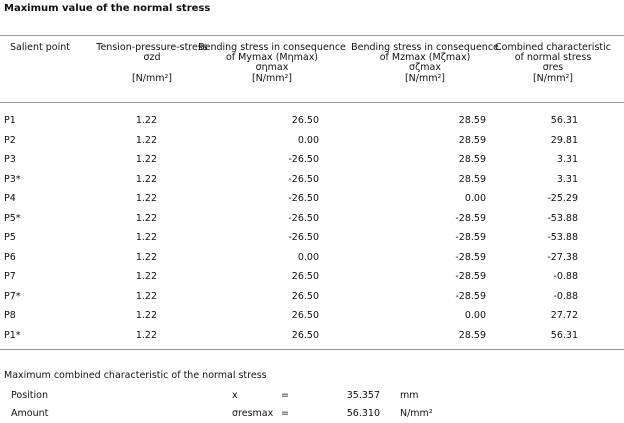  Describe the element at coordinates (12, 335) in the screenshot. I see `cell: P1*` at that location.